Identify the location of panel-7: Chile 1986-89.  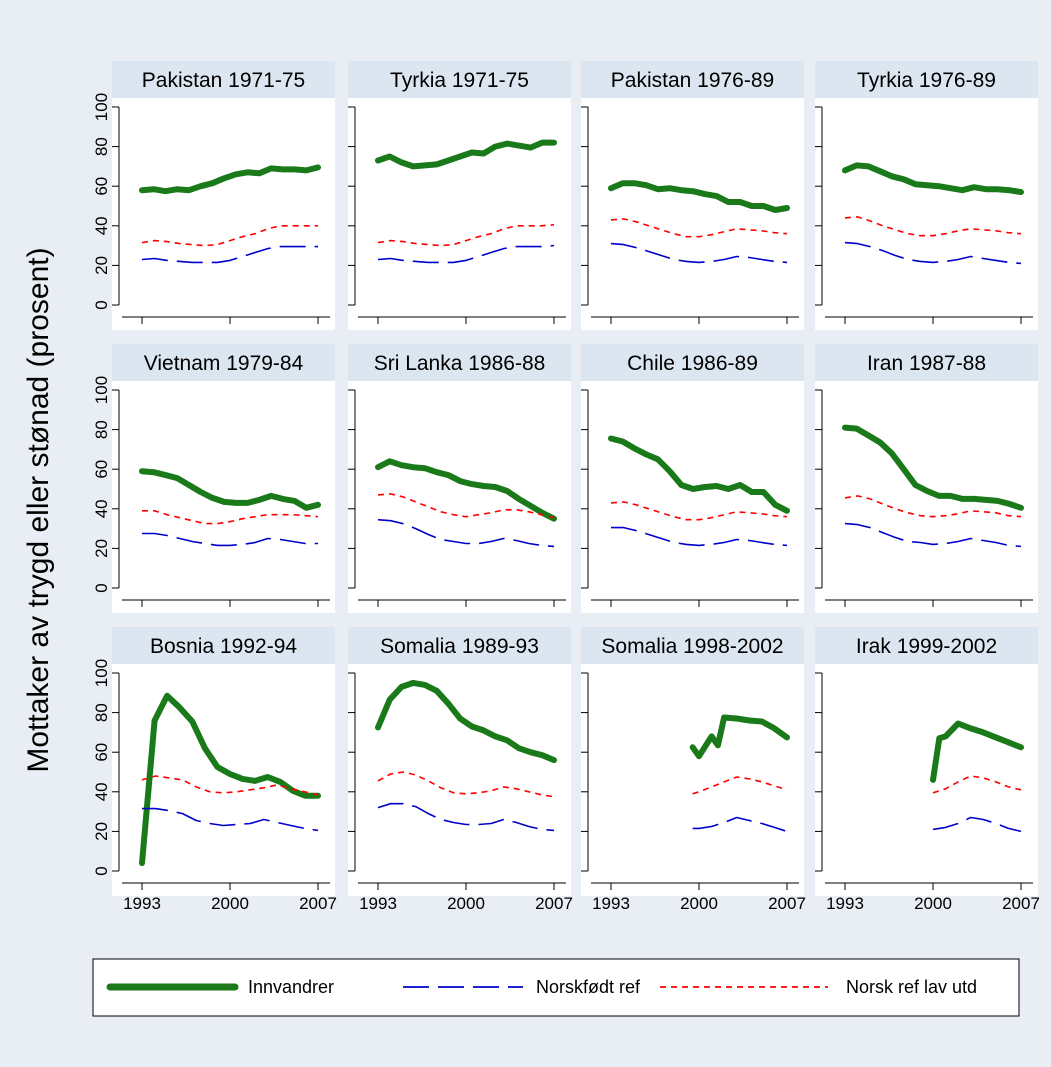
(692, 478).